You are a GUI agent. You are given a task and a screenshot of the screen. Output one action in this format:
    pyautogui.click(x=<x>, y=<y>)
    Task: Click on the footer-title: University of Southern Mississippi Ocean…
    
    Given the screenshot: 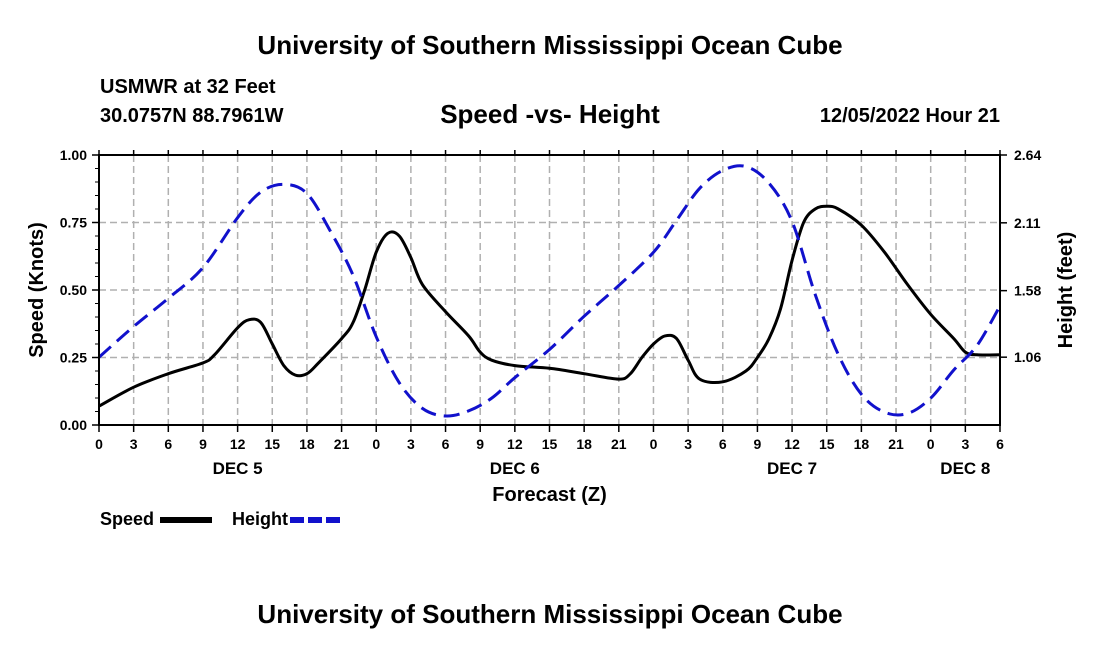 What is the action you would take?
    pyautogui.click(x=550, y=614)
    